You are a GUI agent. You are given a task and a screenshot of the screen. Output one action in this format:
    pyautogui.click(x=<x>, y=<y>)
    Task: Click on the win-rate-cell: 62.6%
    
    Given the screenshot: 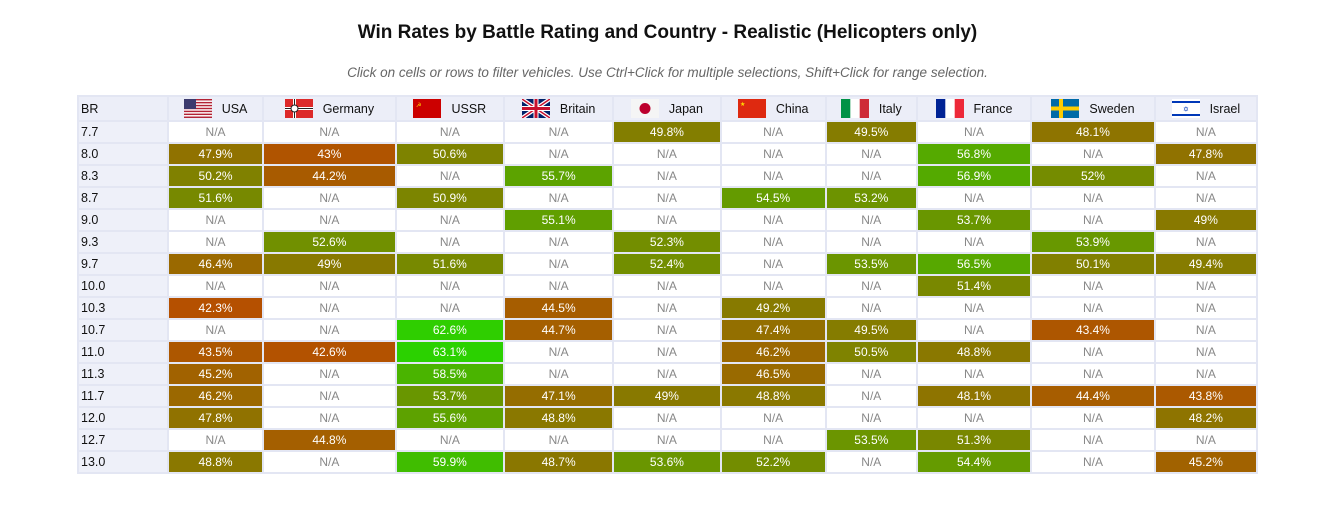 What is the action you would take?
    pyautogui.click(x=449, y=330)
    